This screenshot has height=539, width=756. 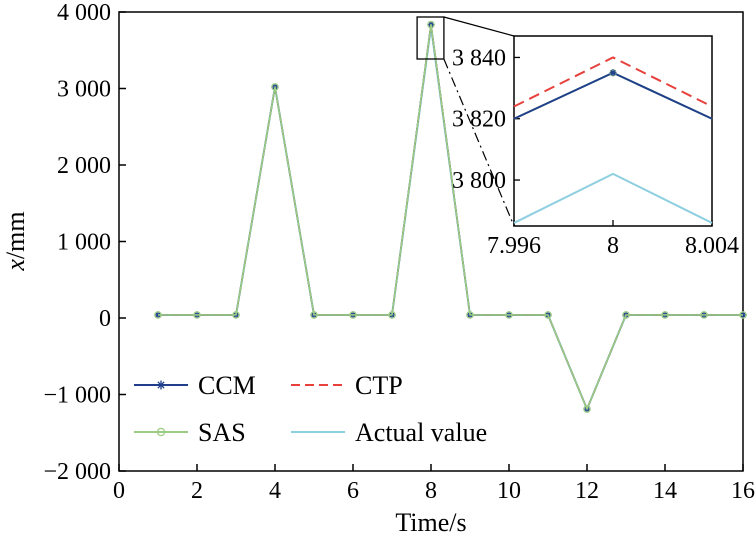 What do you see at coordinates (105, 319) in the screenshot?
I see `y-tick-label: 0` at bounding box center [105, 319].